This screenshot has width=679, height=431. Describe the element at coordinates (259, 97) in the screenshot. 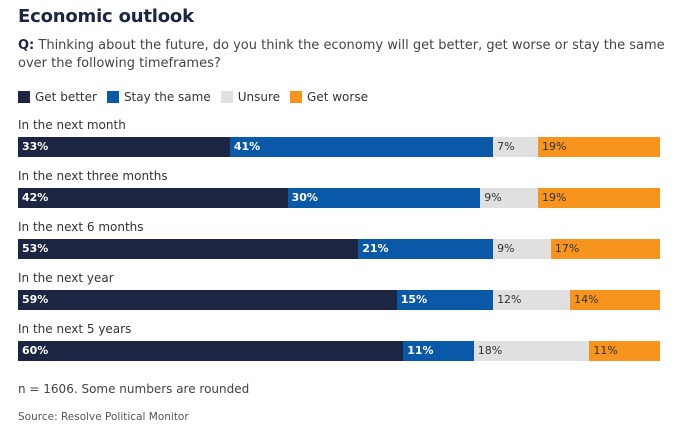

I see `legend-label-unsure: Unsure` at that location.